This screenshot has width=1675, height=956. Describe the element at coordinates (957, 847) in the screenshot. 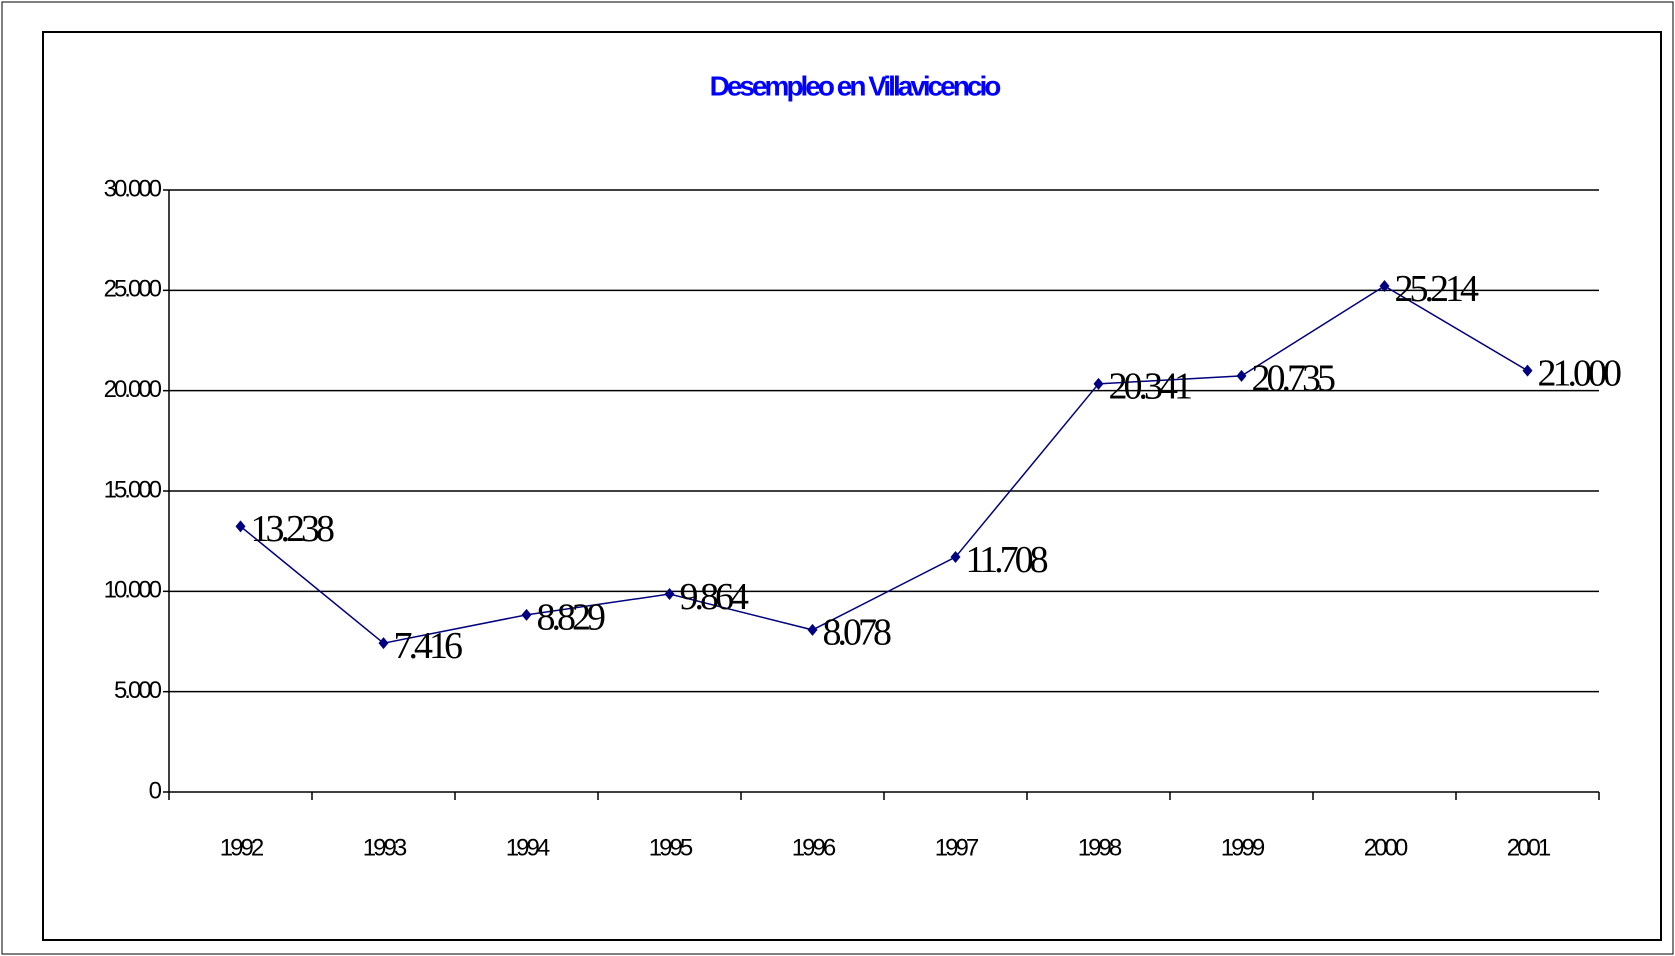

I see `x-tick-label: 1997` at that location.